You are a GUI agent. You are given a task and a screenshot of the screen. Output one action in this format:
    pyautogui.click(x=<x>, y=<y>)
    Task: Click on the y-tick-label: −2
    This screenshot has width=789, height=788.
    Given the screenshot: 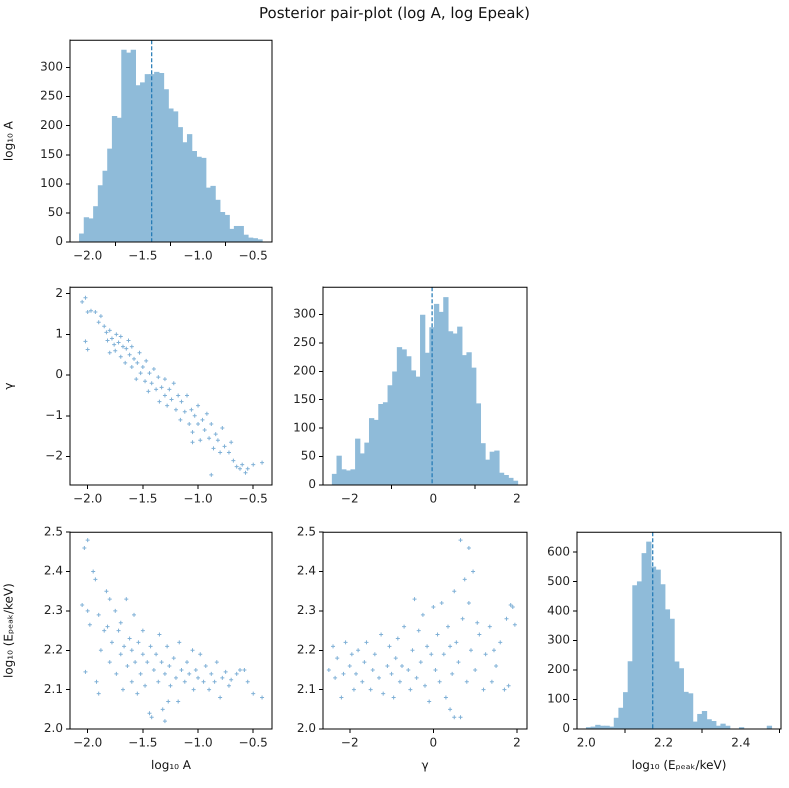 What is the action you would take?
    pyautogui.click(x=54, y=455)
    